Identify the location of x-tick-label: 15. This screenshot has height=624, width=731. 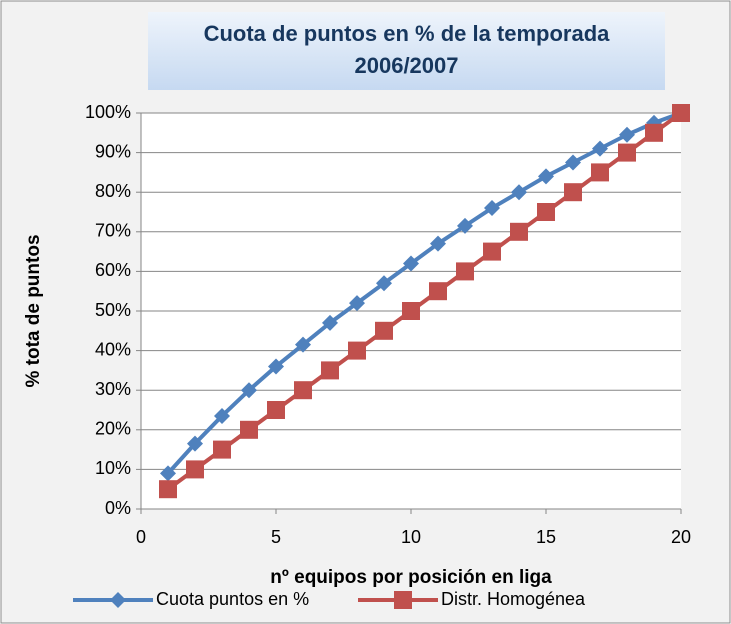
(546, 537).